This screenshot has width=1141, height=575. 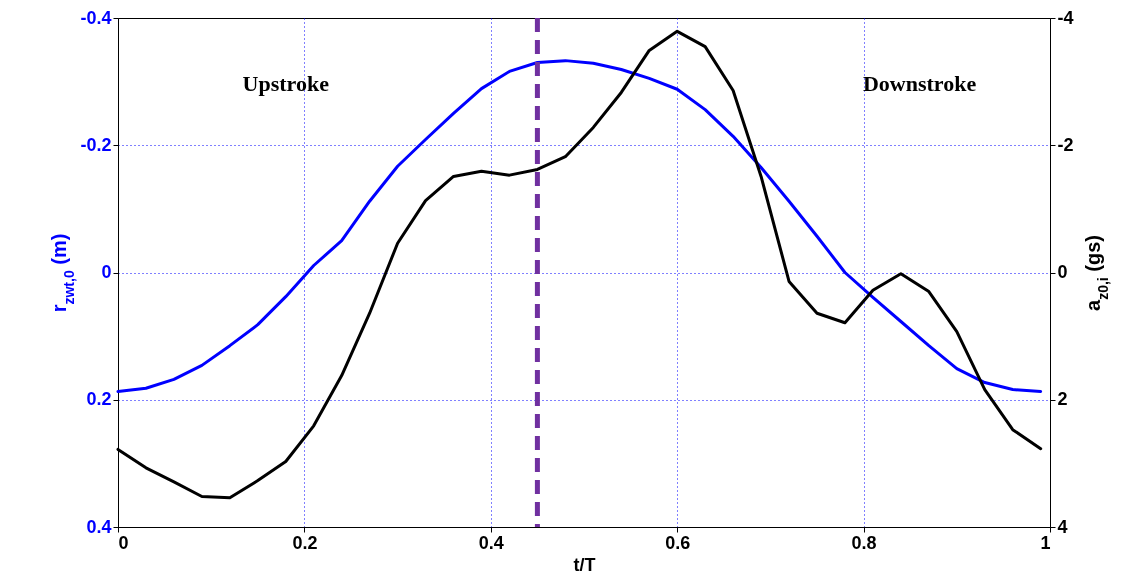 What do you see at coordinates (678, 542) in the screenshot?
I see `x-tick-label: 0.6` at bounding box center [678, 542].